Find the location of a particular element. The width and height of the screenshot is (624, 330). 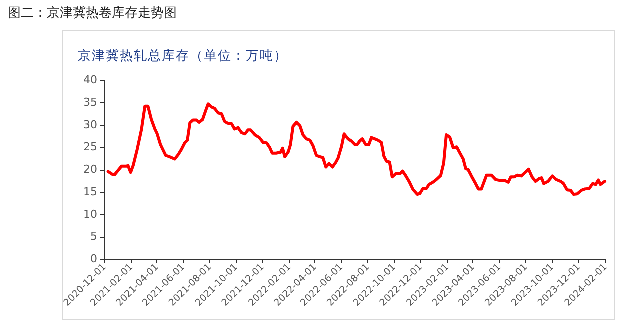

y-tick-label: 15 is located at coordinates (91, 191).